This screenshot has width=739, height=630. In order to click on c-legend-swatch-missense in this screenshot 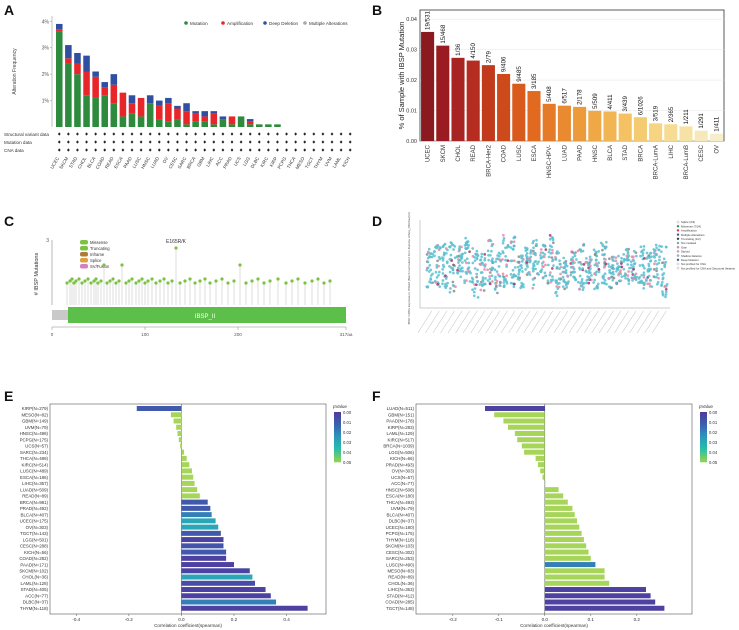, I will do `click(84, 242)`.